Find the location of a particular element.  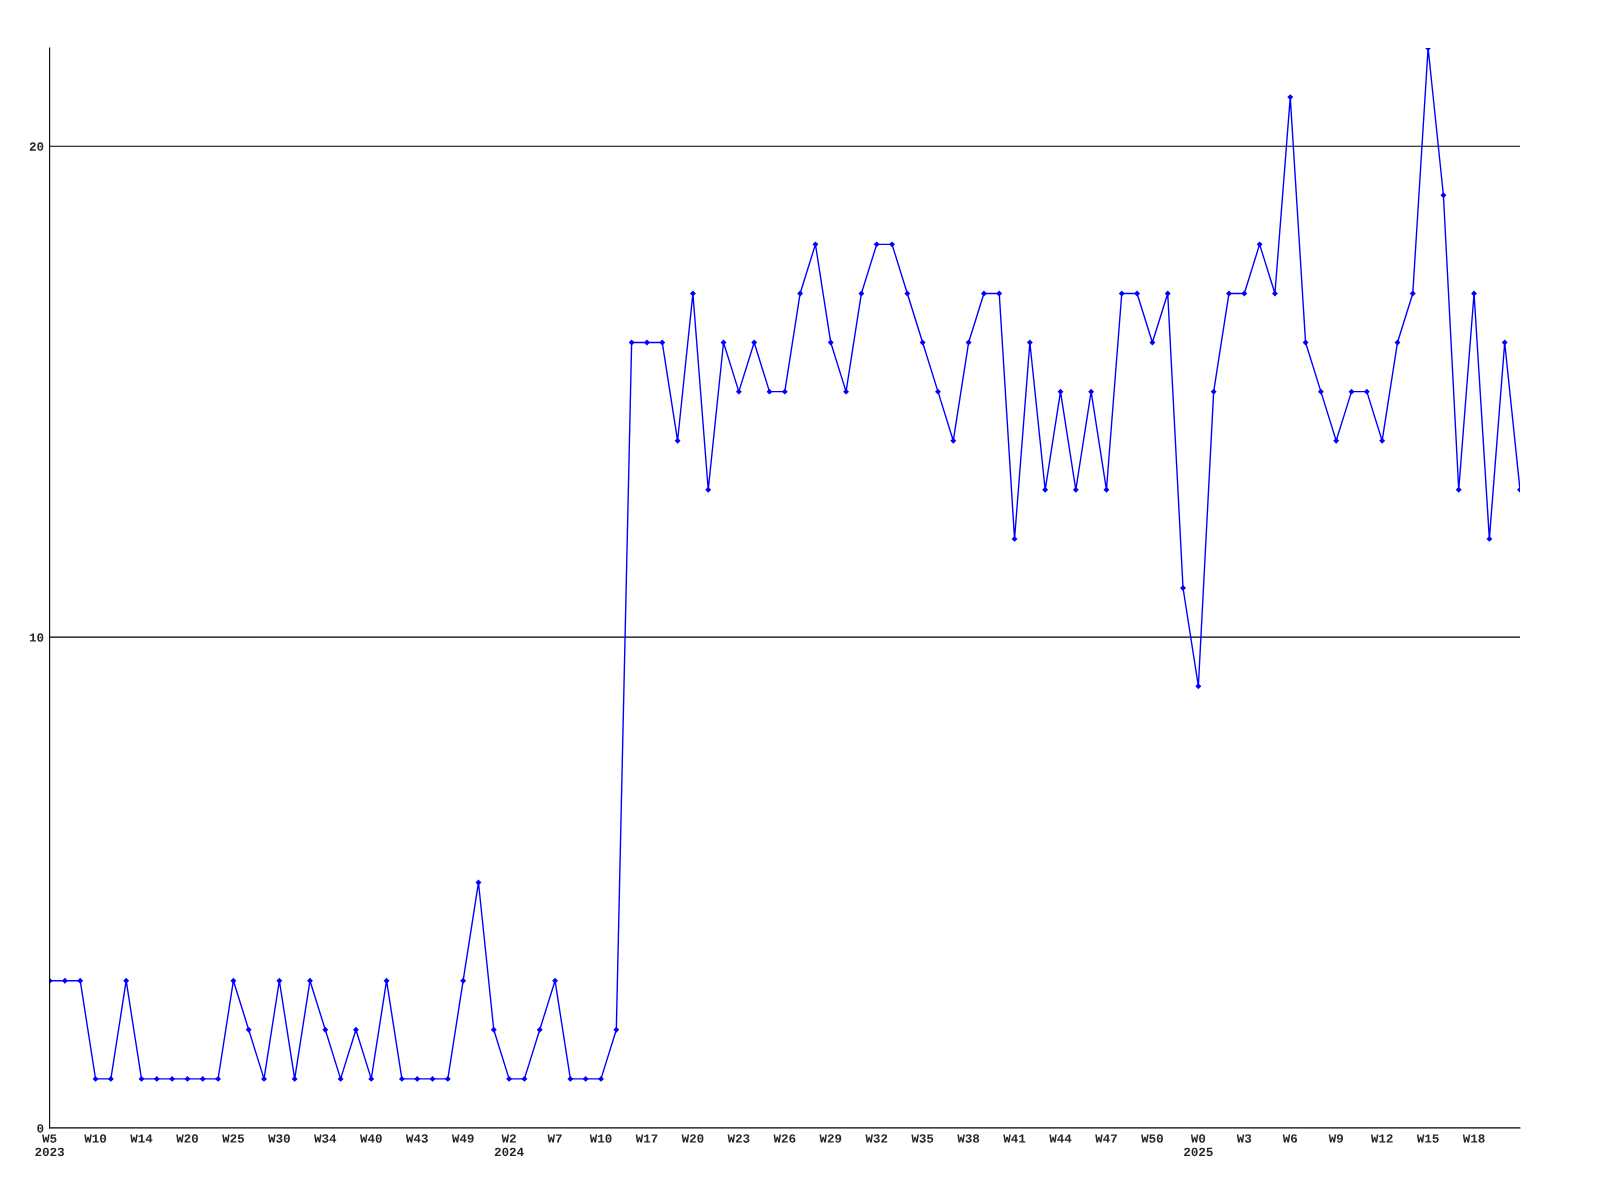

x-tick-label: W9 is located at coordinates (1335, 1138).